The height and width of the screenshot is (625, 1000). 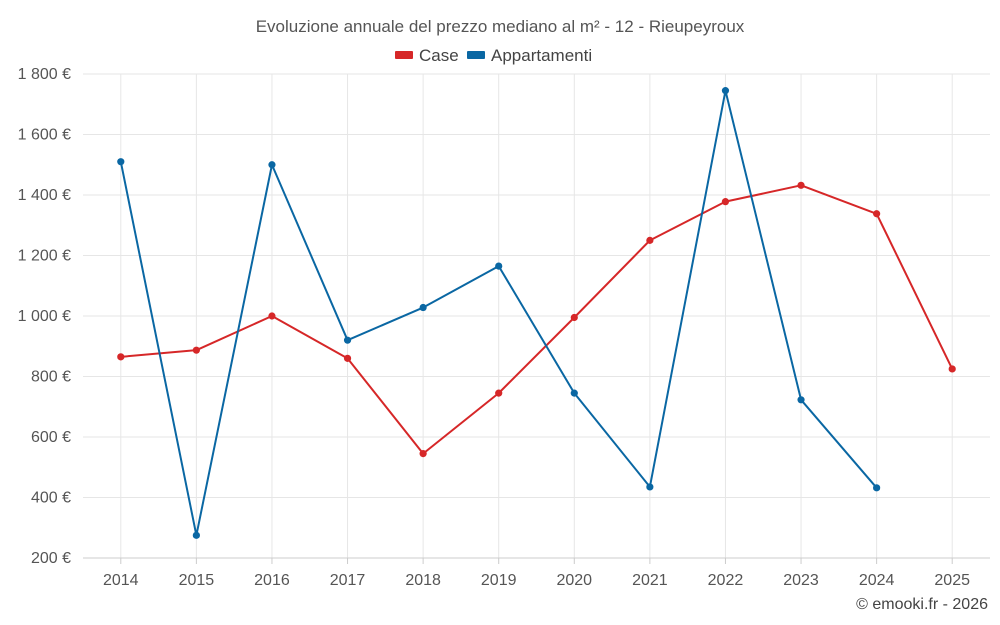 I want to click on x-tick-label: 2018, so click(x=423, y=580).